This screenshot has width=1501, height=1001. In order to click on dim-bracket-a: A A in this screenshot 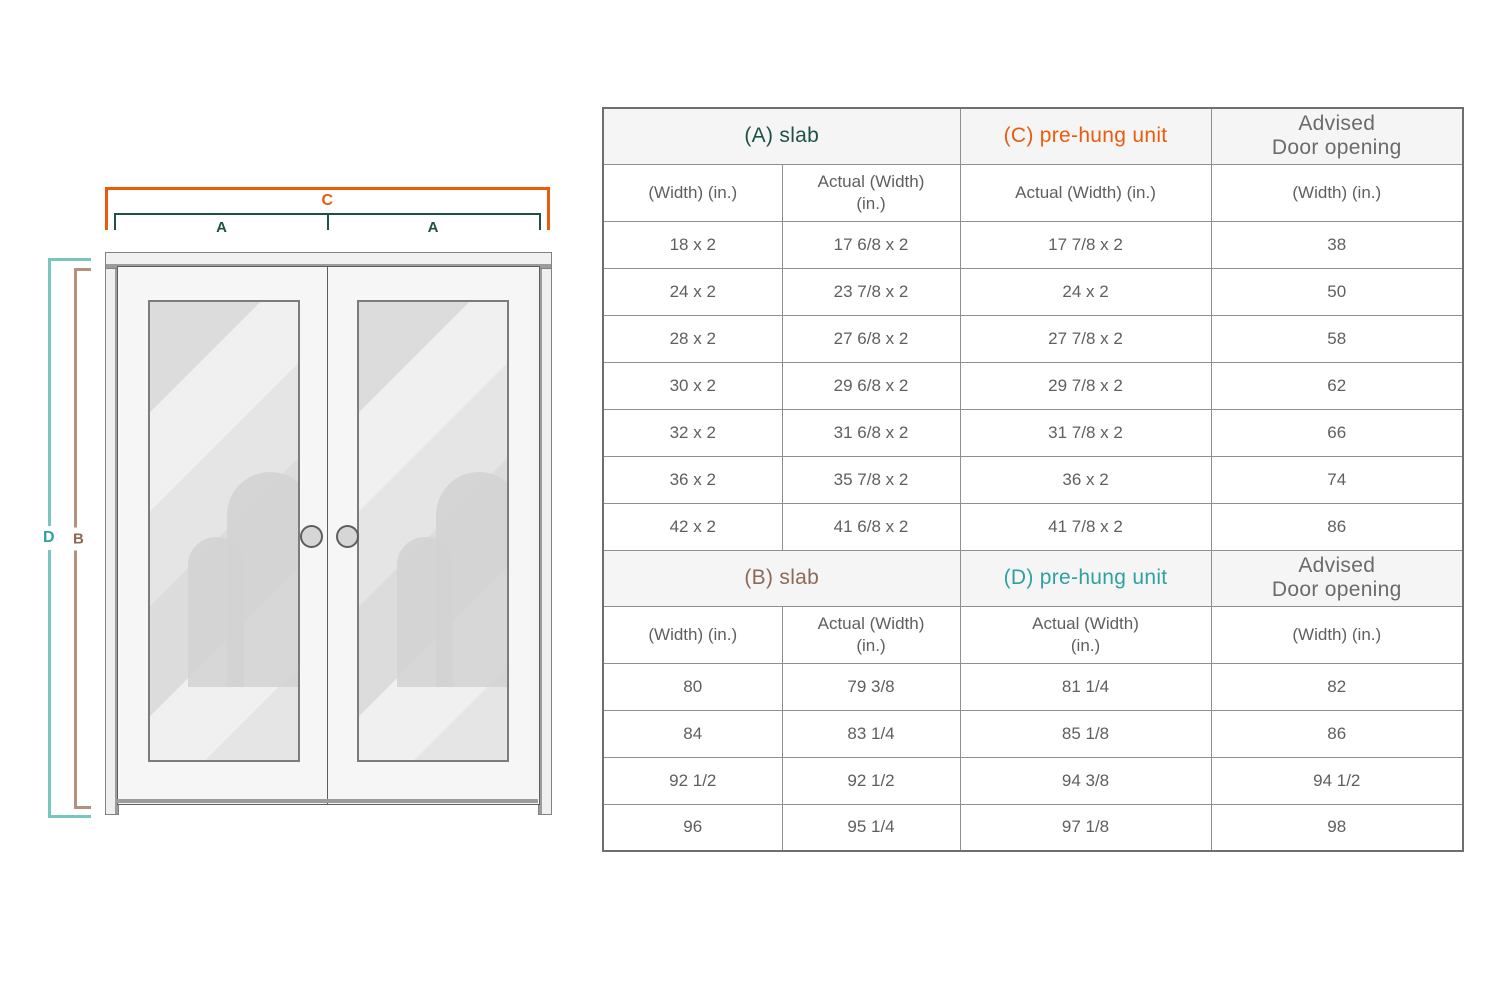, I will do `click(327, 224)`.